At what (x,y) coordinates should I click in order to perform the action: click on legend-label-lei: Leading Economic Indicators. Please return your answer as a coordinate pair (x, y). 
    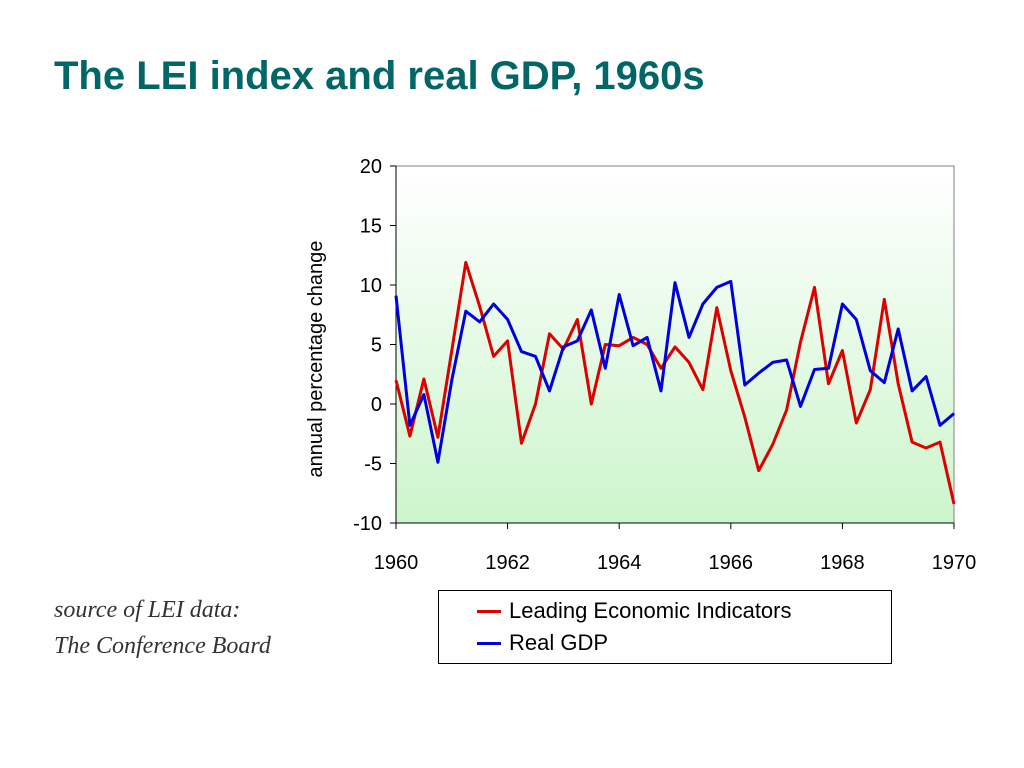
    Looking at the image, I should click on (650, 610).